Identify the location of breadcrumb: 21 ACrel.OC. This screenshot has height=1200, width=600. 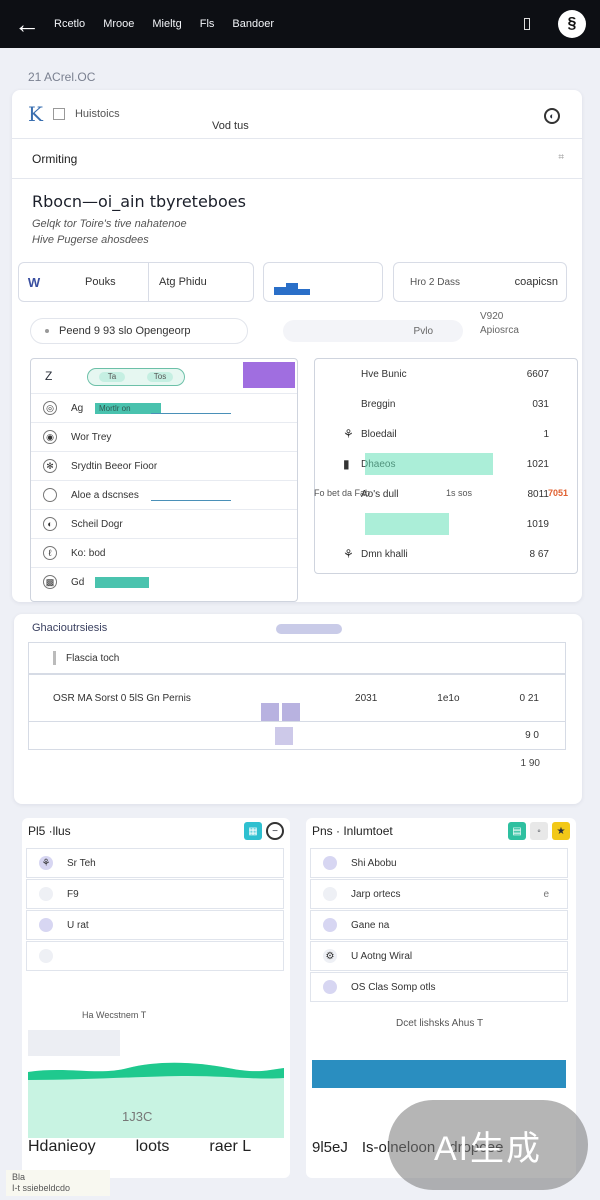
(62, 77).